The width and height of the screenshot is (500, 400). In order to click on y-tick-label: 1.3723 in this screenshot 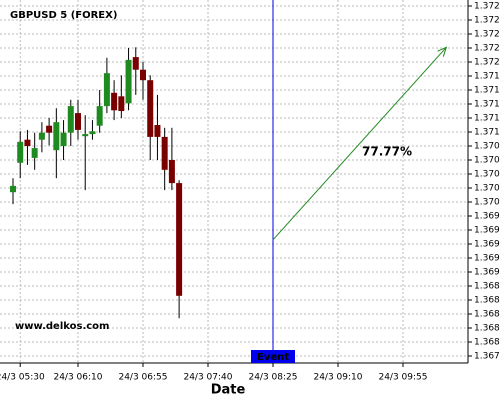, I will do `click(487, 49)`.